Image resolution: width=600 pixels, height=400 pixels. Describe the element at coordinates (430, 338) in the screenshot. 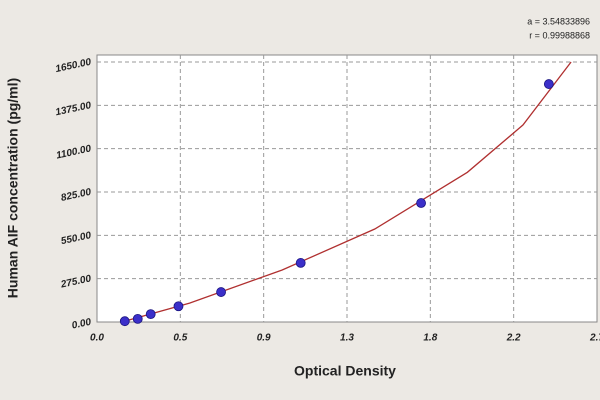

I see `x-tick-label: 1.8` at that location.